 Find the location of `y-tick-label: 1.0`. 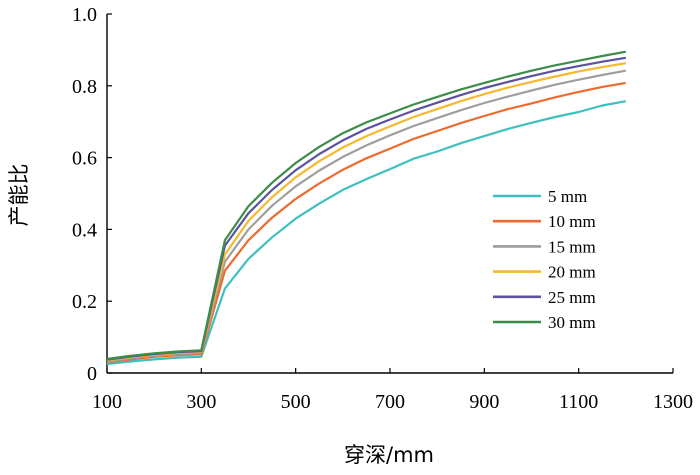

y-tick-label: 1.0 is located at coordinates (84, 15).